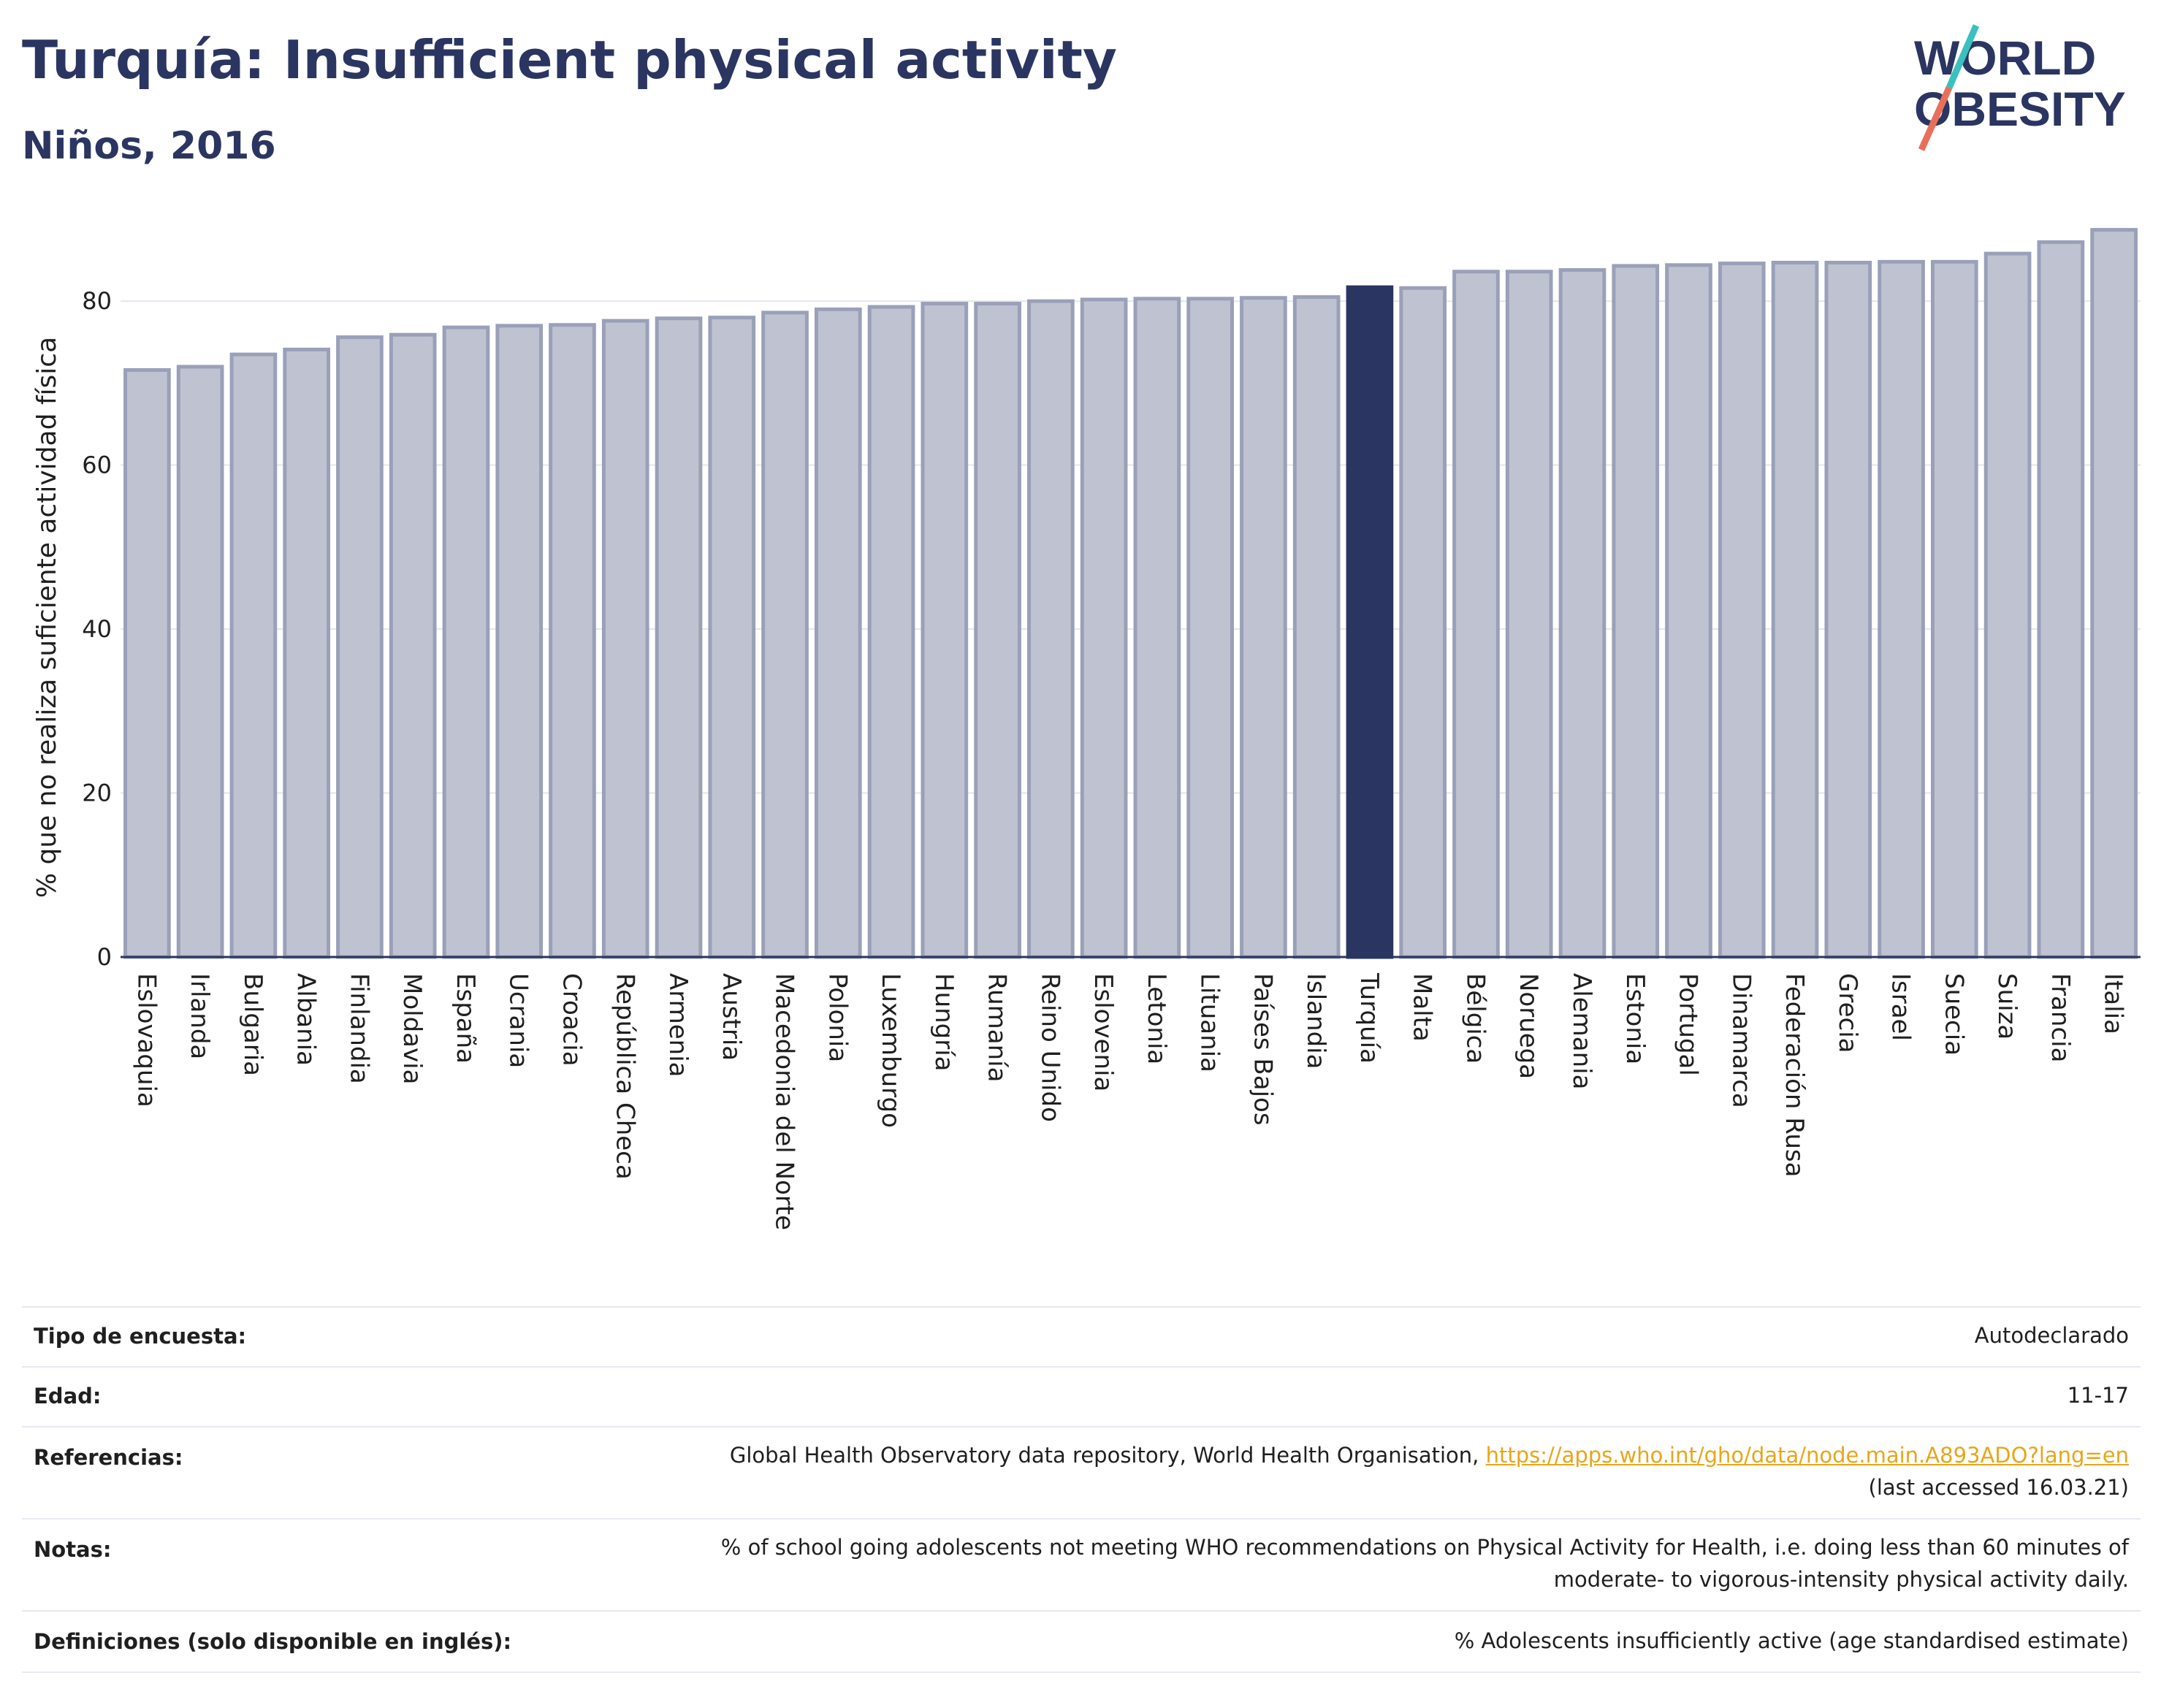 Image resolution: width=2161 pixels, height=1708 pixels. I want to click on x-tick-label: Macedonia del Norte, so click(784, 1102).